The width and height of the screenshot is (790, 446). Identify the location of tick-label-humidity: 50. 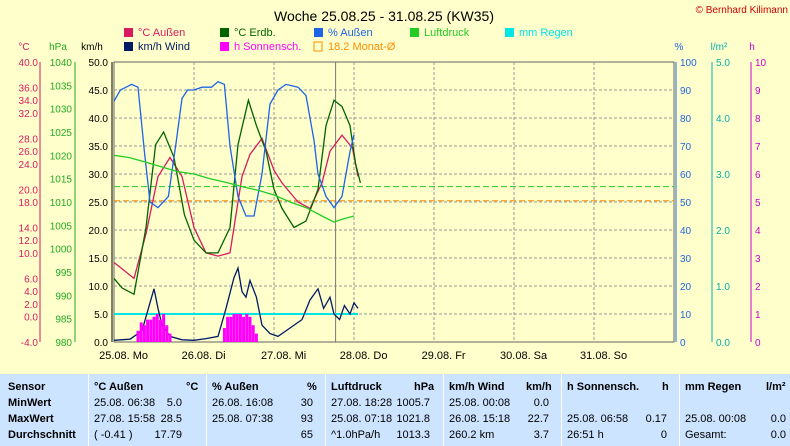
(686, 203).